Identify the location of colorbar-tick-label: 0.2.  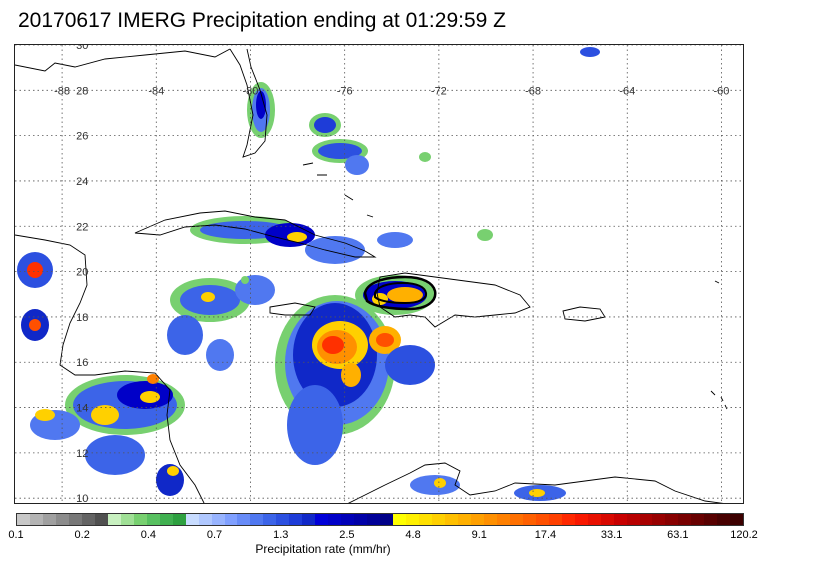
(82, 535).